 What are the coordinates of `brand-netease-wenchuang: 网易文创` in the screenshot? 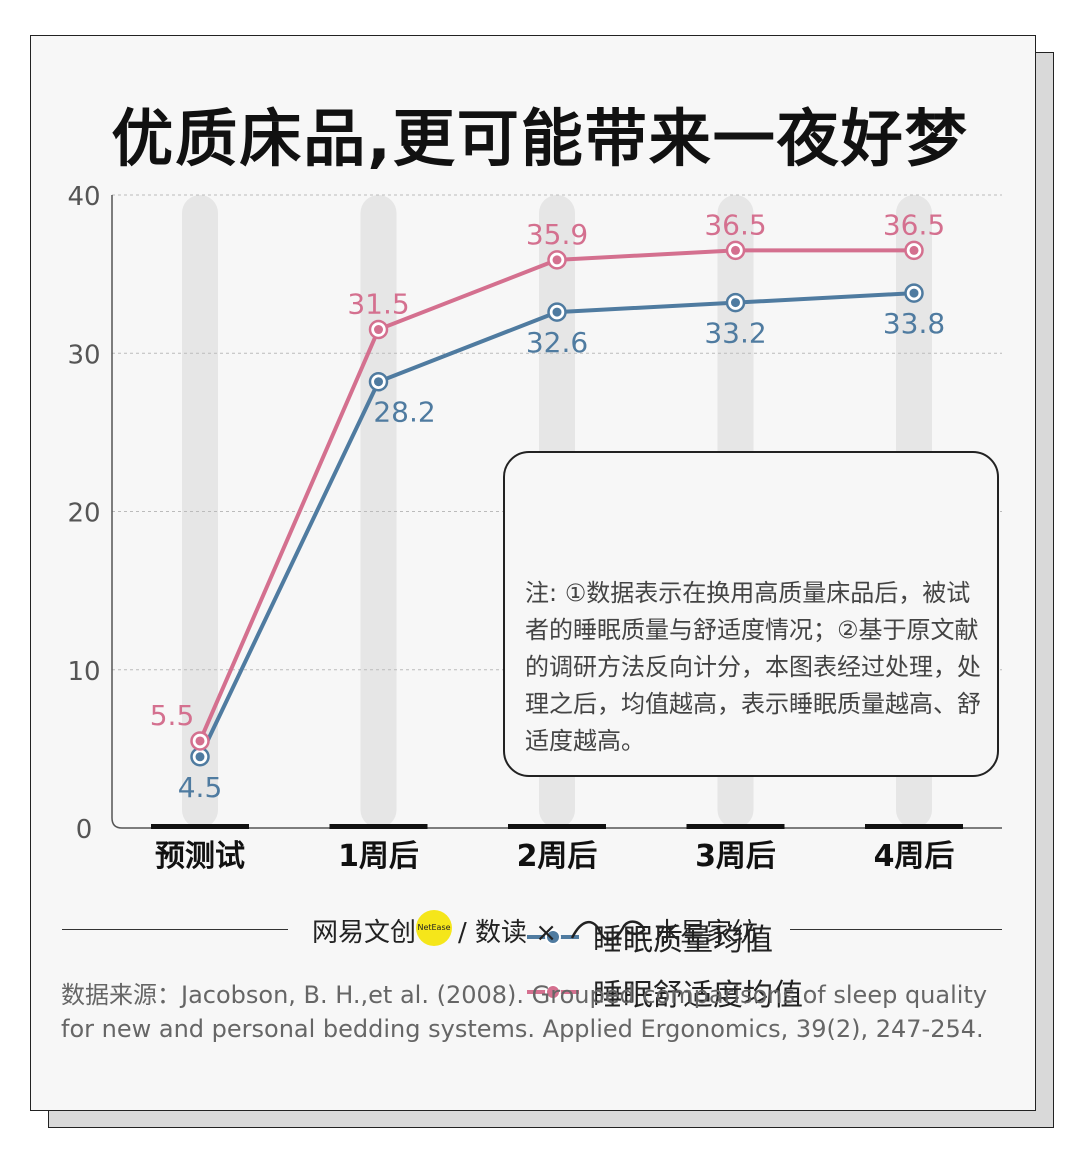 It's located at (364, 933).